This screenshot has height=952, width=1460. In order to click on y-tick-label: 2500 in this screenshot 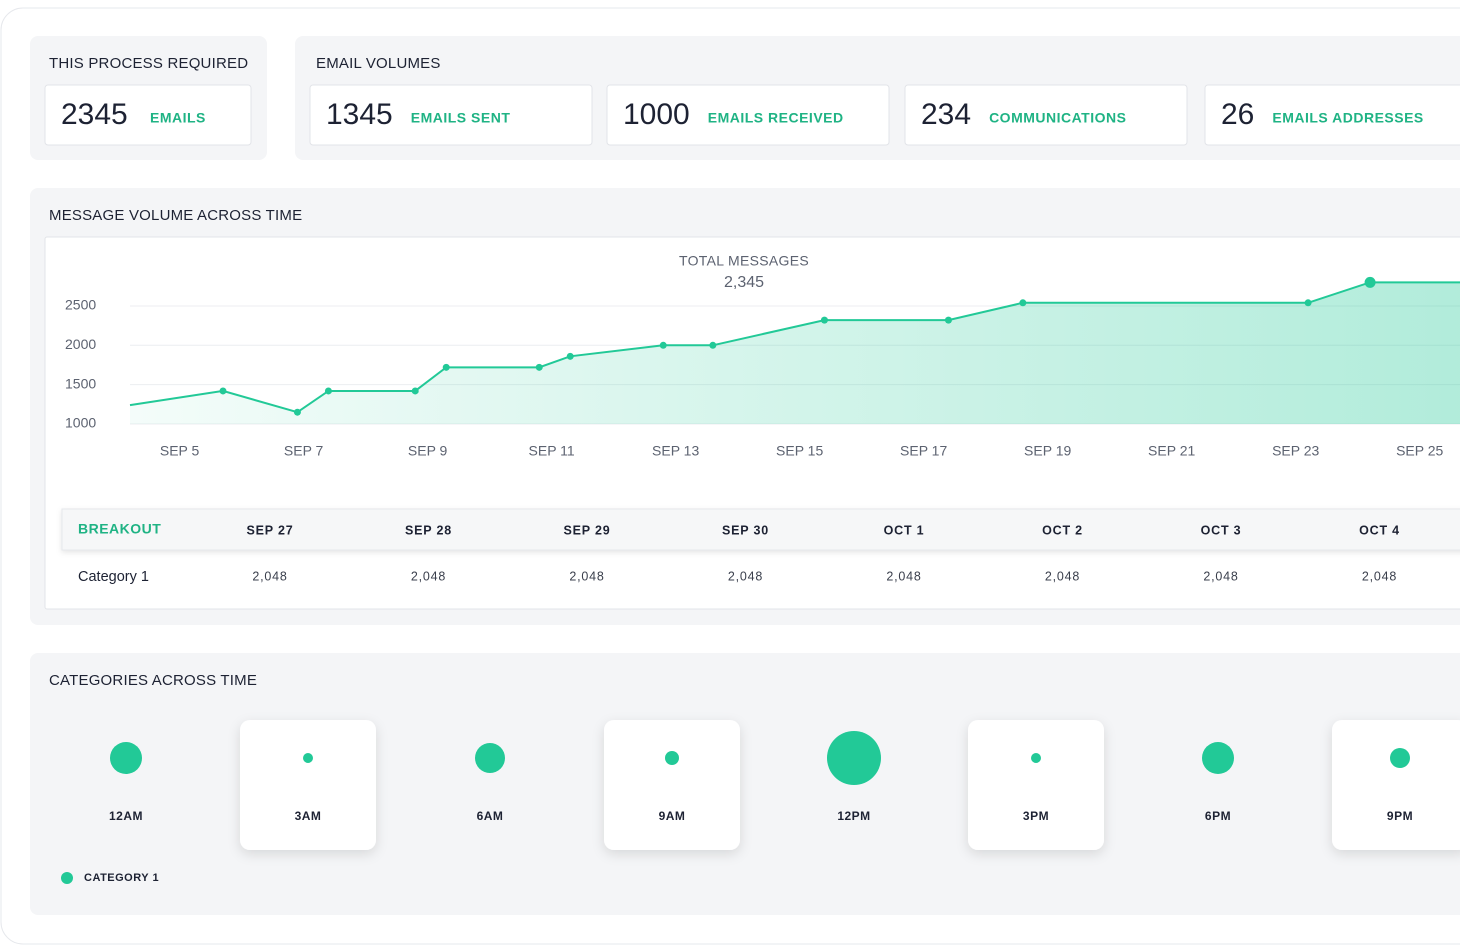, I will do `click(80, 305)`.